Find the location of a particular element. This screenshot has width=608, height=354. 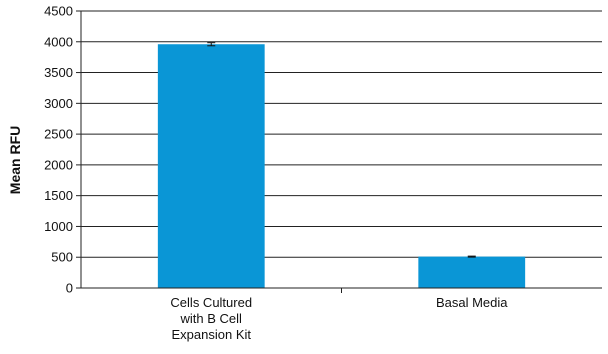

x-category-label-line: Expansion Kit is located at coordinates (212, 334).